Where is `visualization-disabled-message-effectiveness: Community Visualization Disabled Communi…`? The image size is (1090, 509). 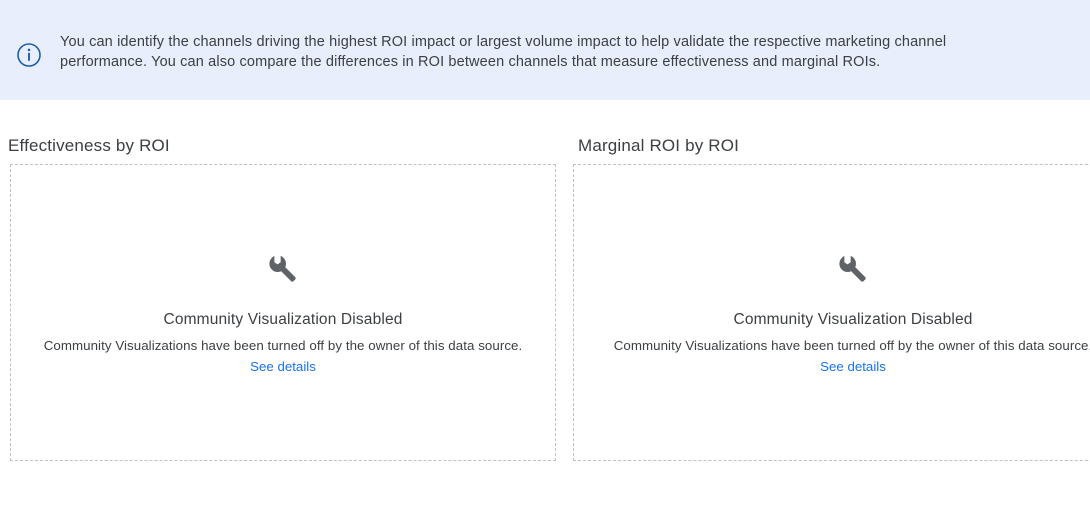 visualization-disabled-message-effectiveness: Community Visualization Disabled Communi… is located at coordinates (283, 313).